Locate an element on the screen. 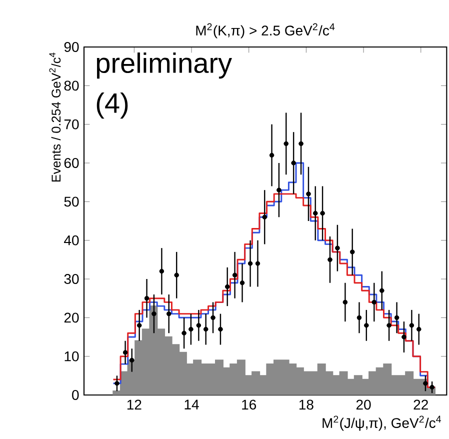  annotation: preliminary is located at coordinates (164, 65).